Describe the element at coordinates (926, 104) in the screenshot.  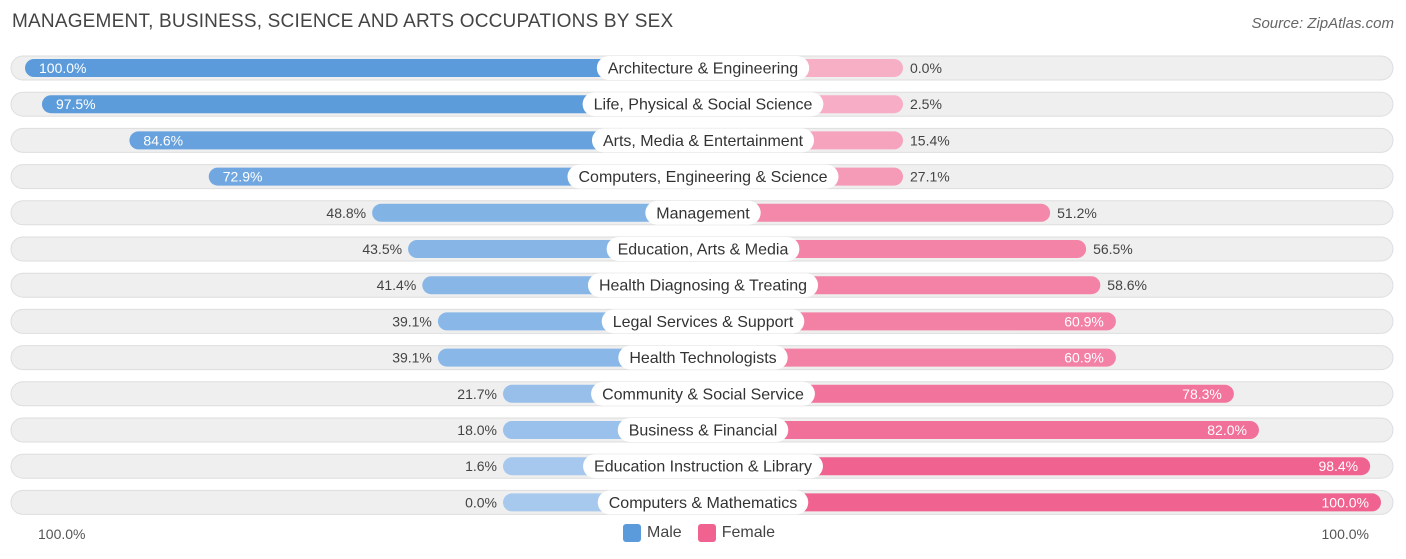
I see `female-value-label: 2.5%` at that location.